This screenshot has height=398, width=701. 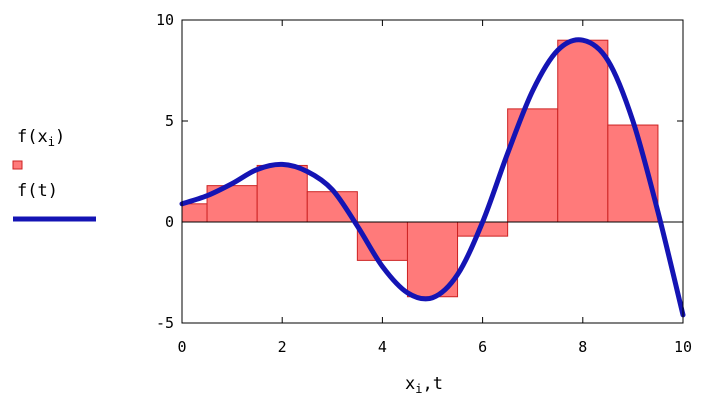 I want to click on x-axis-label-rest: ,t, so click(x=432, y=384).